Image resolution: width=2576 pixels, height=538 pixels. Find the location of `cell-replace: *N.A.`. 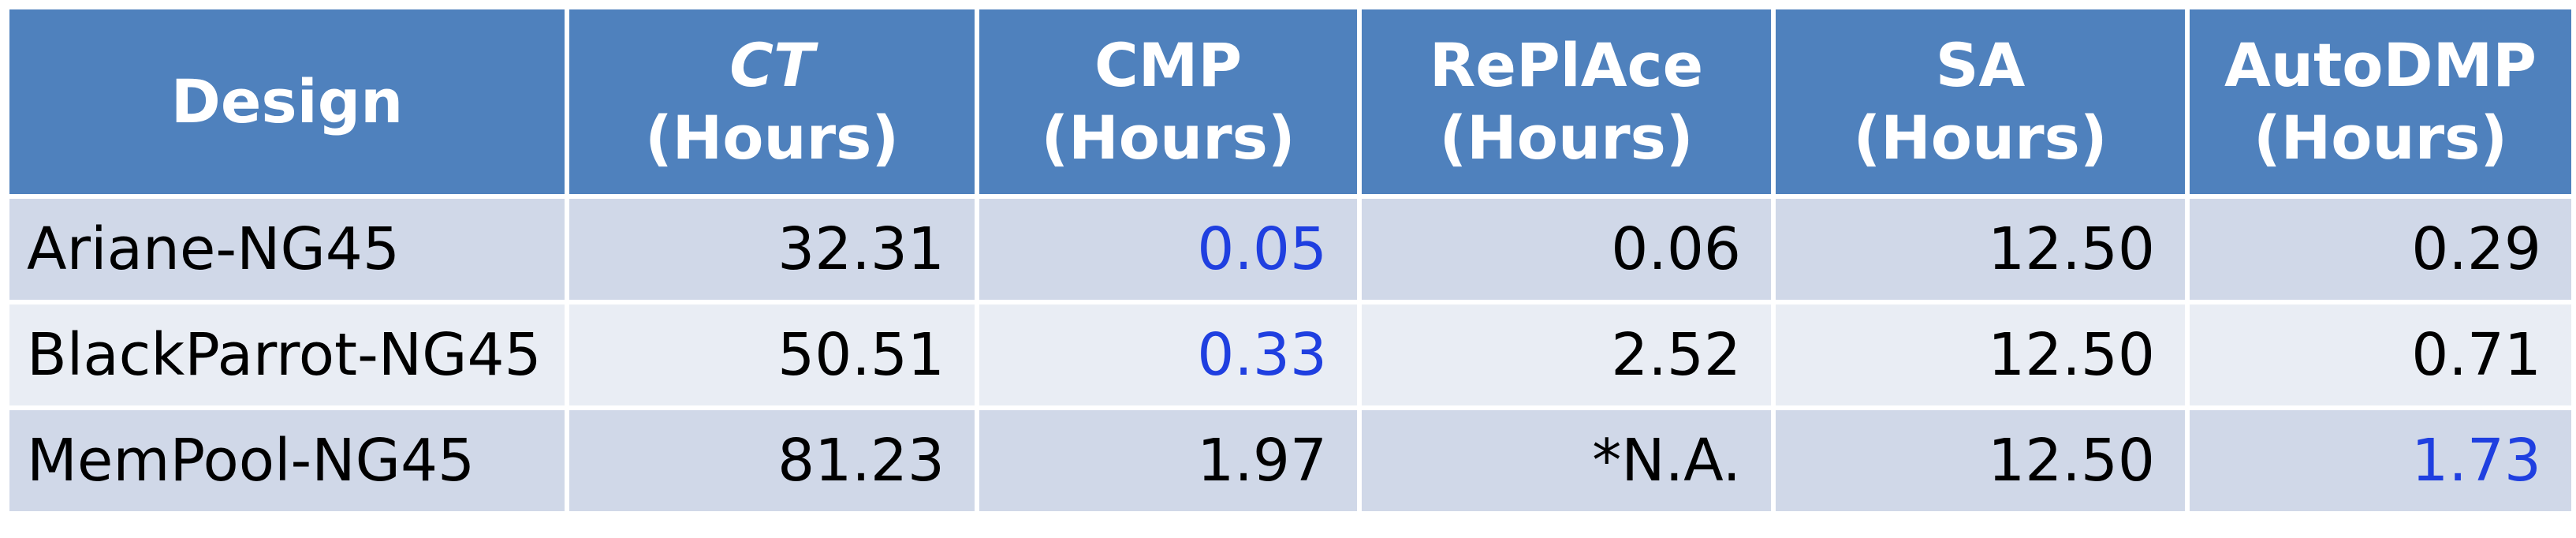

cell-replace: *N.A. is located at coordinates (1567, 460).